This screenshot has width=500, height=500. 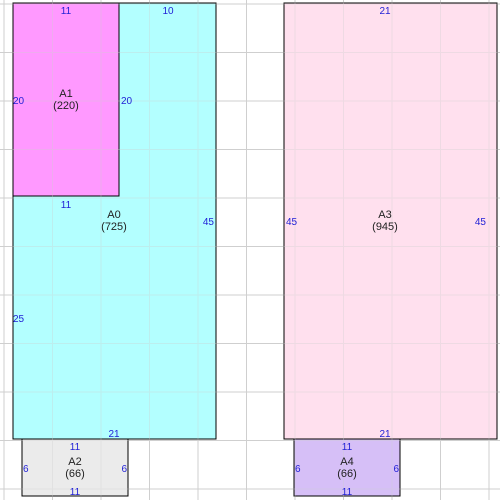 What do you see at coordinates (113, 215) in the screenshot?
I see `region-A0-name: A0` at bounding box center [113, 215].